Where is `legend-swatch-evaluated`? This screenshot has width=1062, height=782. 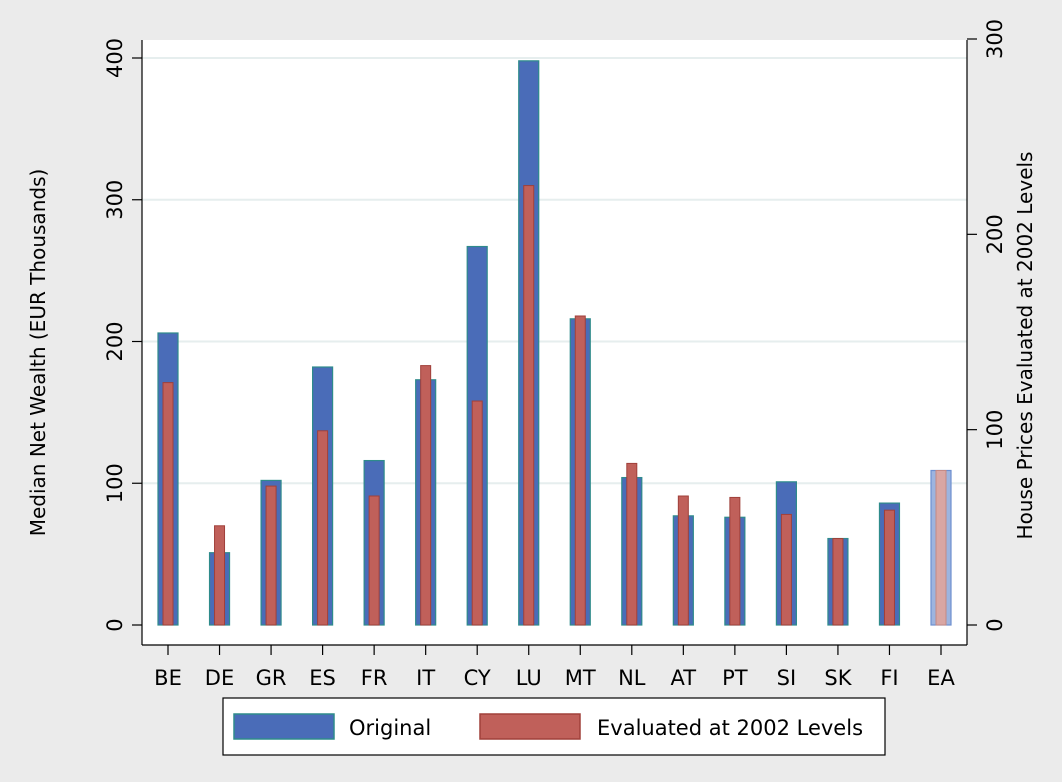 legend-swatch-evaluated is located at coordinates (530, 726).